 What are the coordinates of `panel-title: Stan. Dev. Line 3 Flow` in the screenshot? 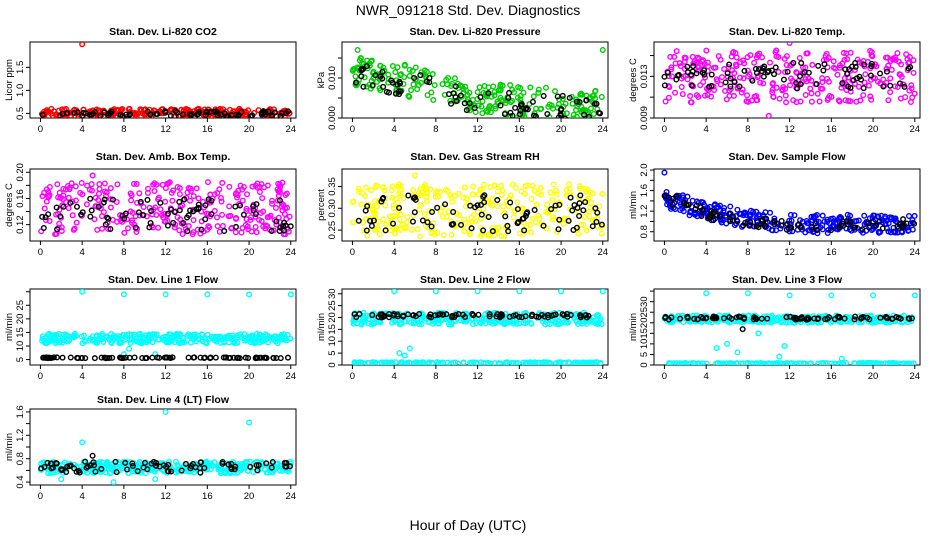 It's located at (787, 280).